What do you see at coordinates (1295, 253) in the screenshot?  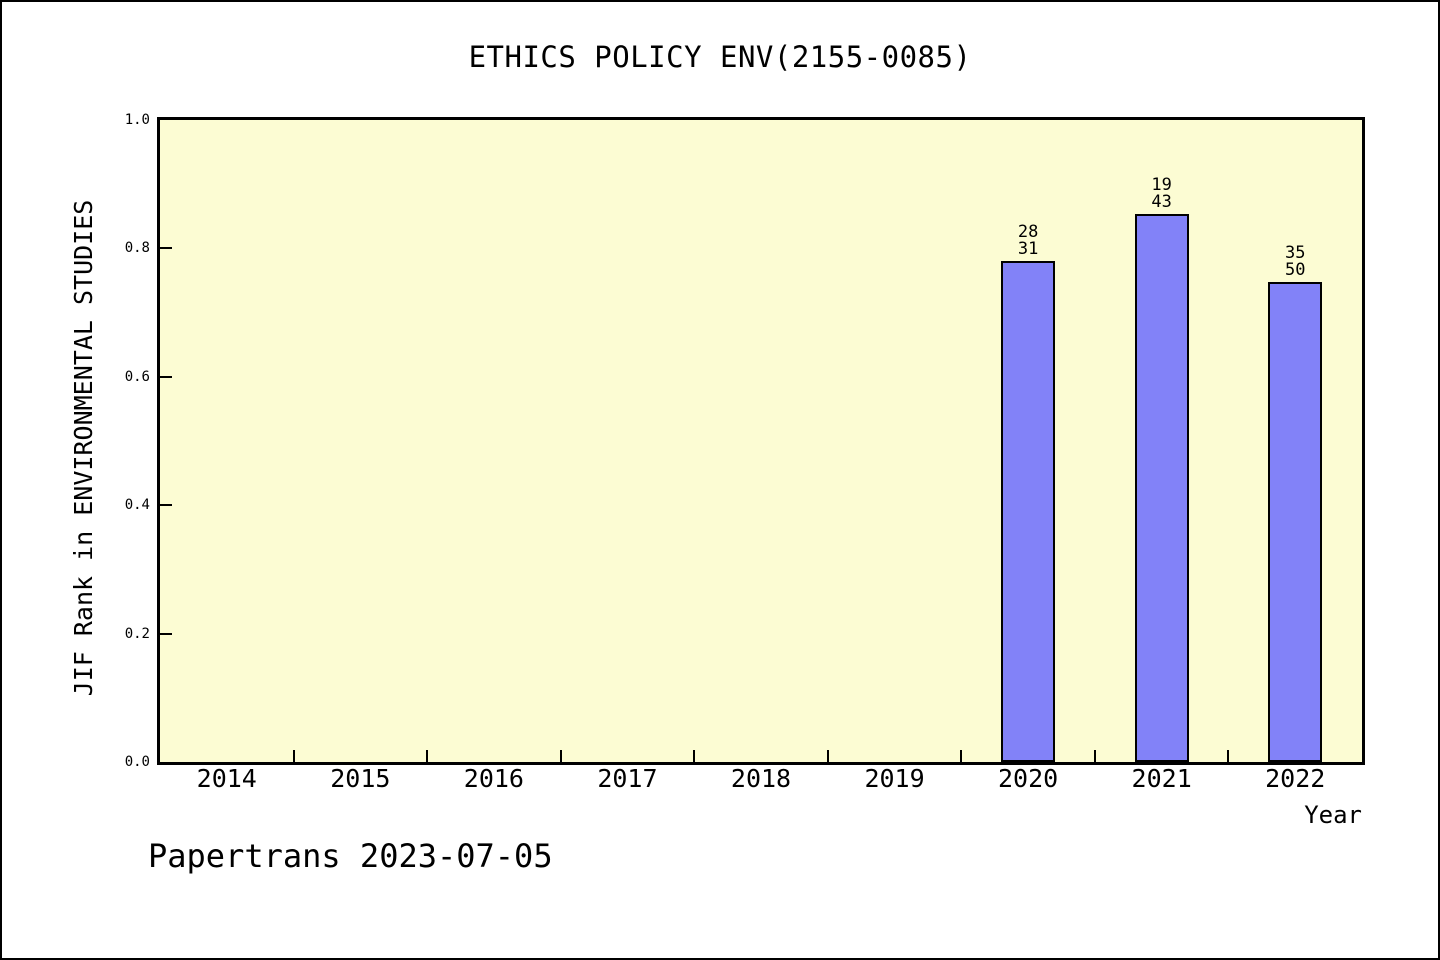 I see `bar-label-rank: 35` at bounding box center [1295, 253].